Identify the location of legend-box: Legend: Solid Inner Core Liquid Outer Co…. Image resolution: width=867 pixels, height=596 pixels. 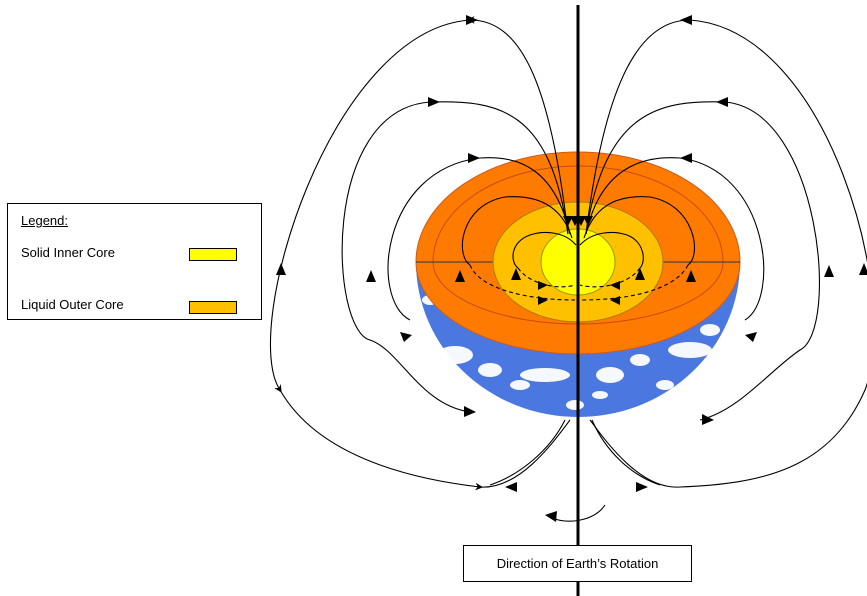
(134, 261).